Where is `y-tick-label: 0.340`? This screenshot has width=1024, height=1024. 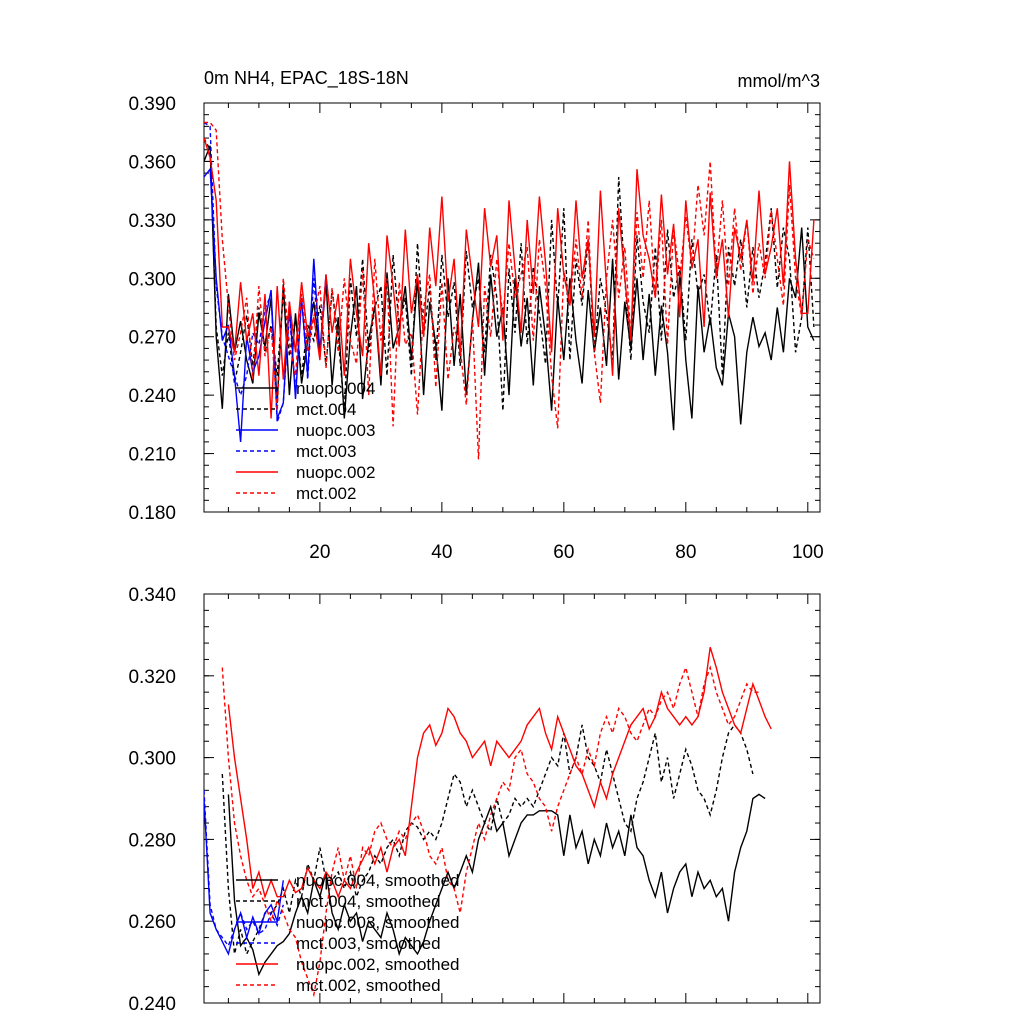 y-tick-label: 0.340 is located at coordinates (152, 595).